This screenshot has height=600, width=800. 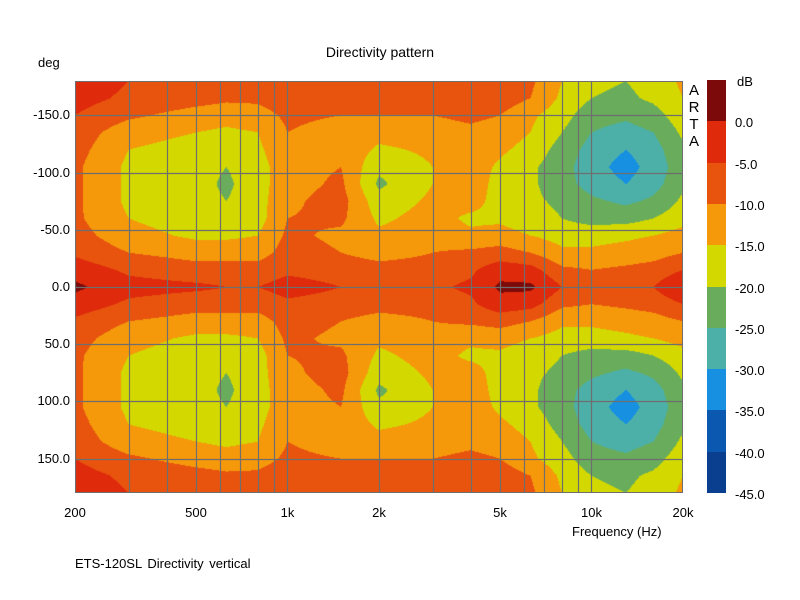 I want to click on colorbar-label: -25.0, so click(x=750, y=329).